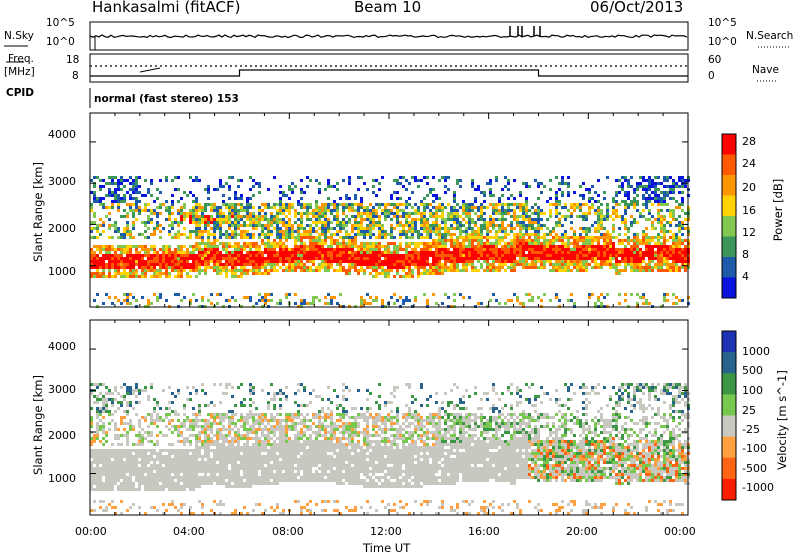 This screenshot has width=800, height=555. What do you see at coordinates (389, 73) in the screenshot?
I see `freq-line` at bounding box center [389, 73].